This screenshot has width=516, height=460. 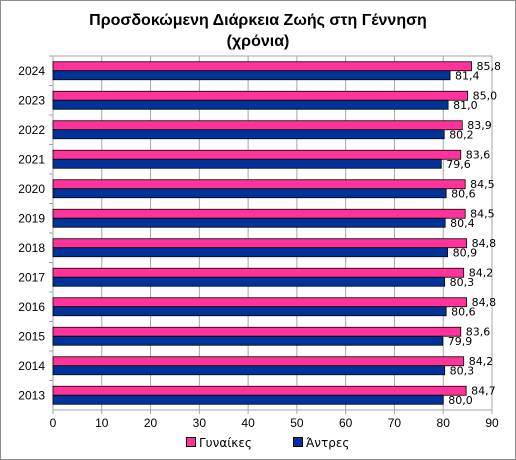 What do you see at coordinates (102, 423) in the screenshot?
I see `x-tick-label: 10` at bounding box center [102, 423].